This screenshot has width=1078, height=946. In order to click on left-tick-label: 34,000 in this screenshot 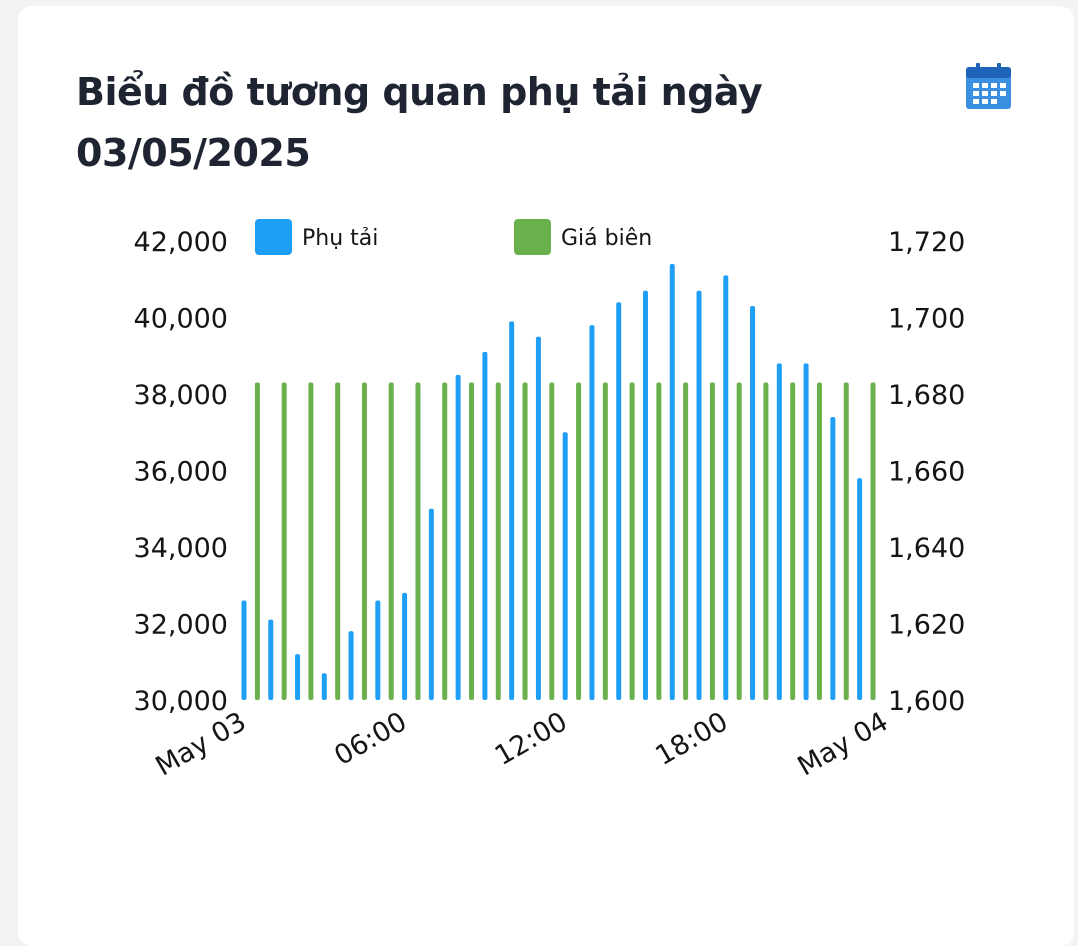, I will do `click(181, 548)`.